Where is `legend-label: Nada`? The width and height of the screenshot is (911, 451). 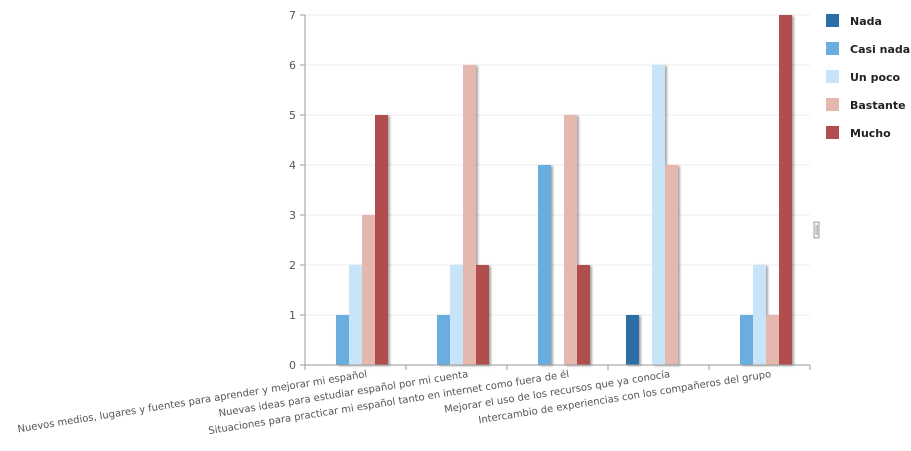
legend-label: Nada is located at coordinates (866, 21).